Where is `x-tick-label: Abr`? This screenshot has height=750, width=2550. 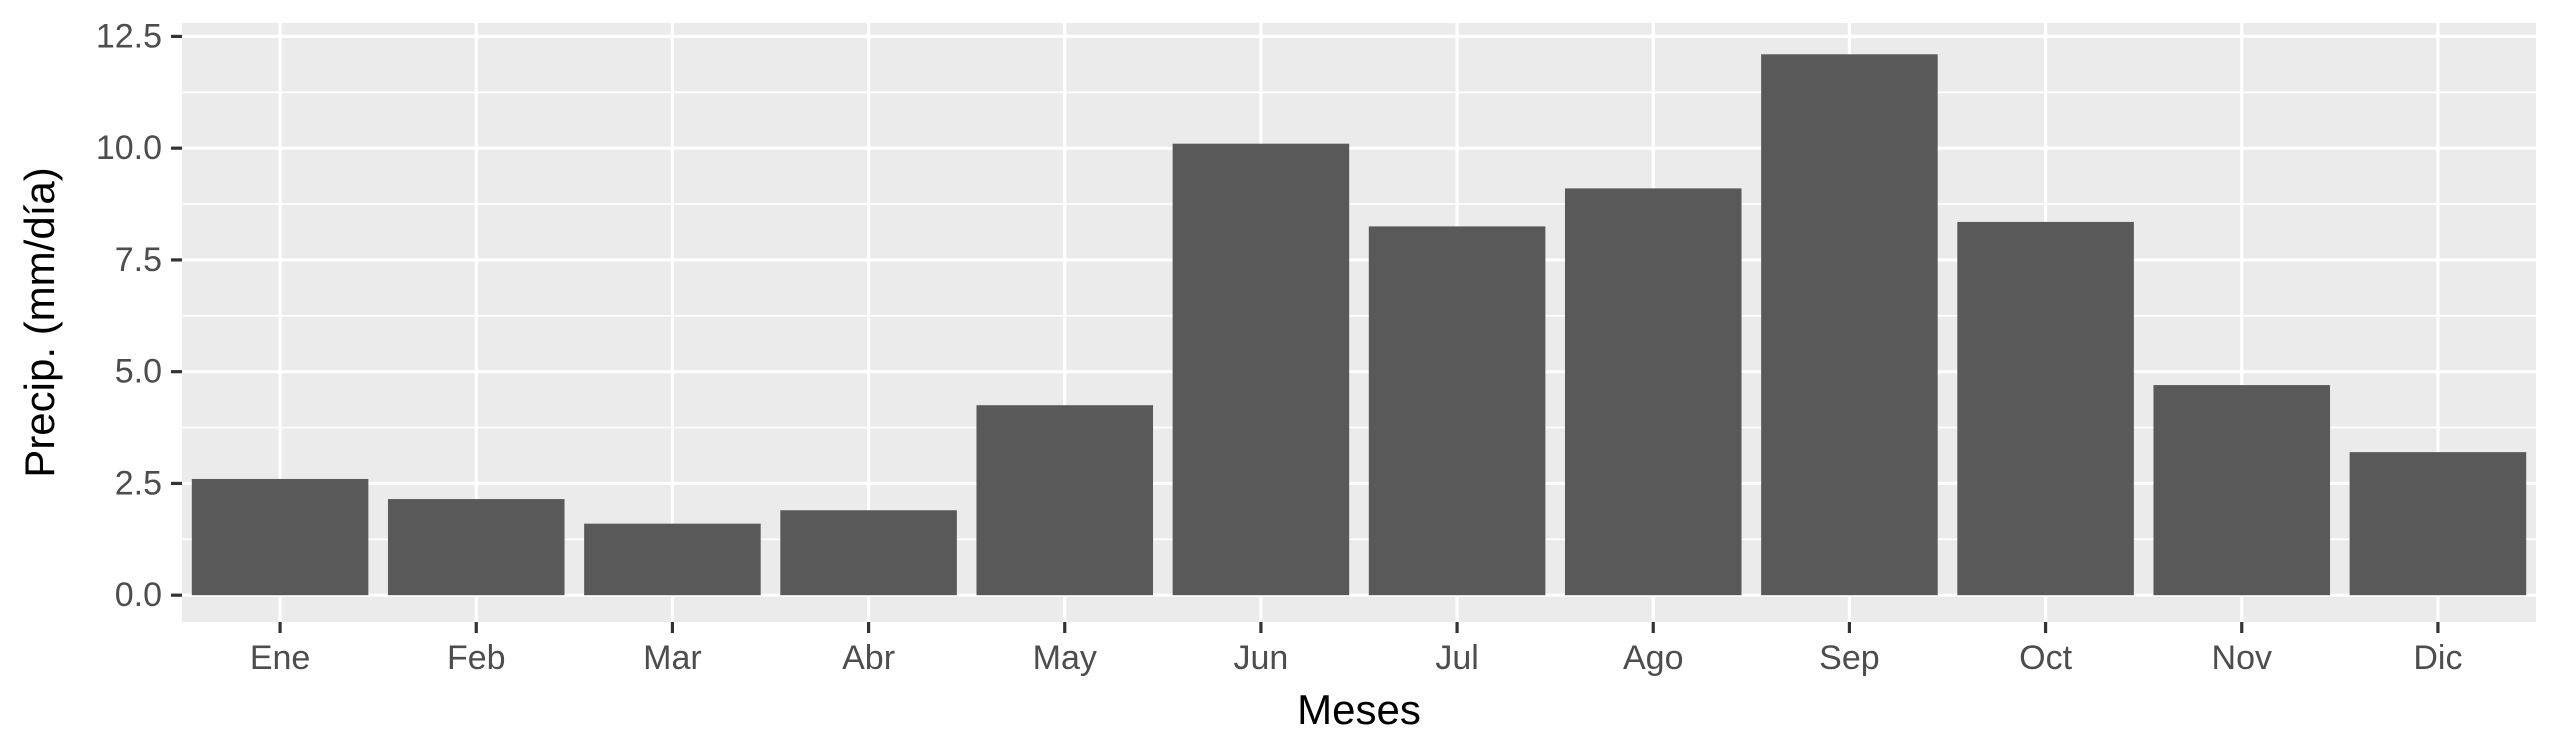 x-tick-label: Abr is located at coordinates (868, 658).